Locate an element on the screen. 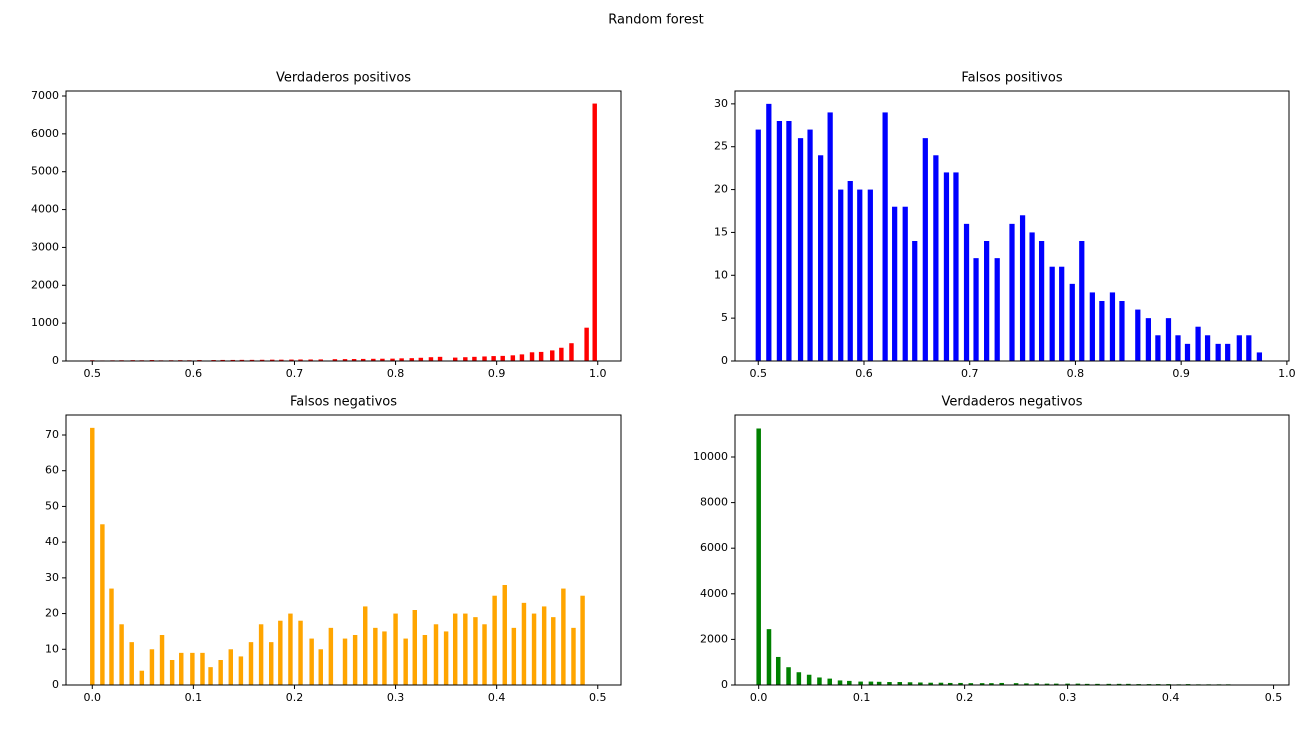  y-tick-label: 6000 is located at coordinates (45, 133).